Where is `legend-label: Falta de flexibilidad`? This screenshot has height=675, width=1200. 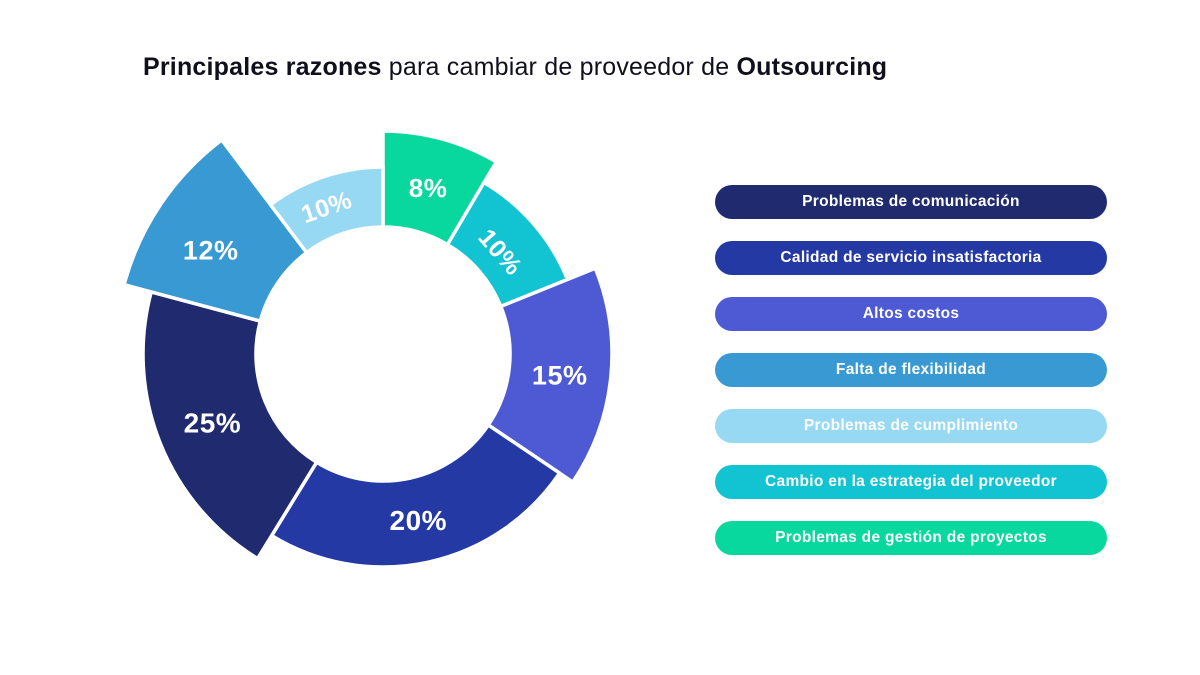
legend-label: Falta de flexibilidad is located at coordinates (911, 369).